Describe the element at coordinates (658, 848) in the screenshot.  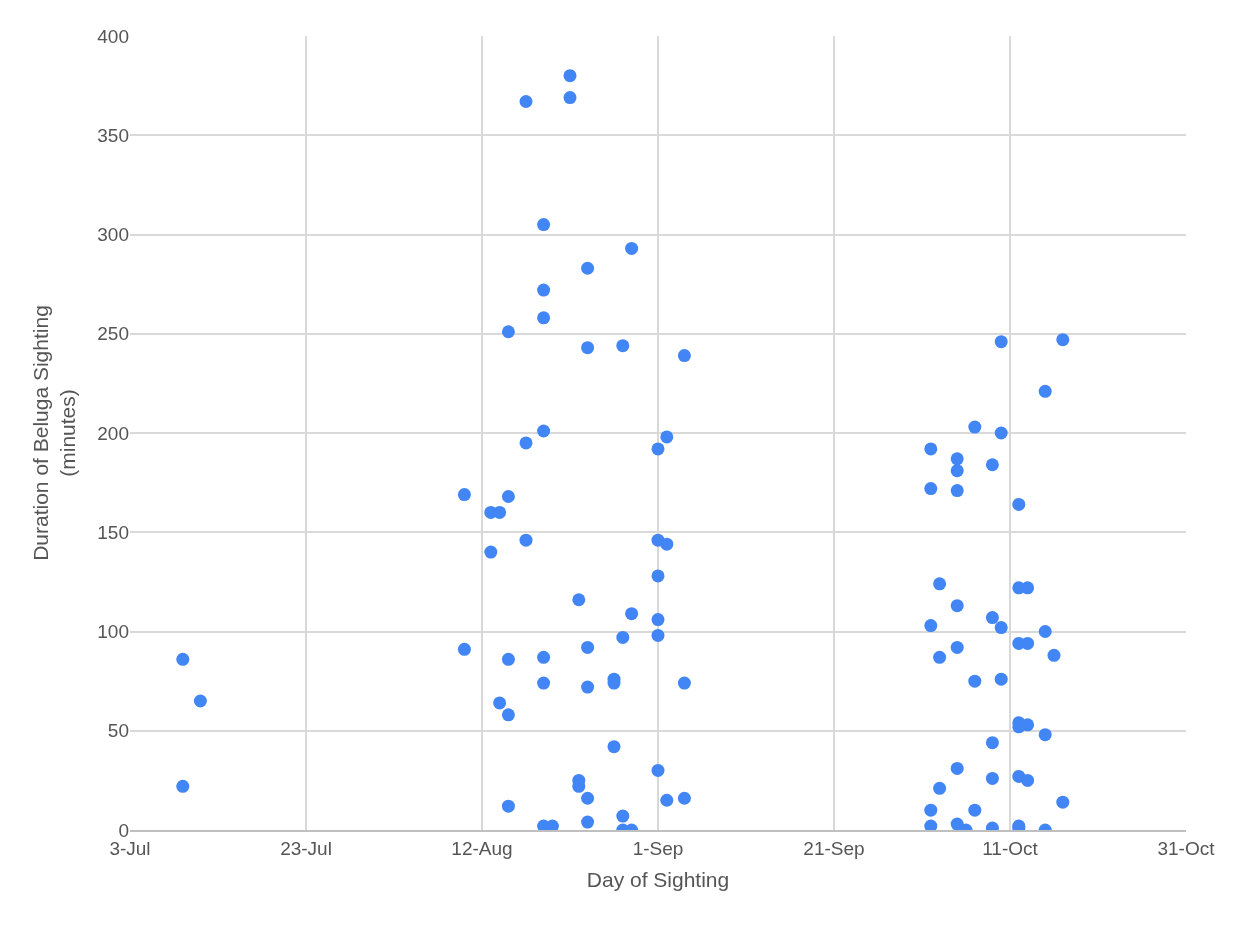
I see `x-tick-label: 1-Sep` at that location.